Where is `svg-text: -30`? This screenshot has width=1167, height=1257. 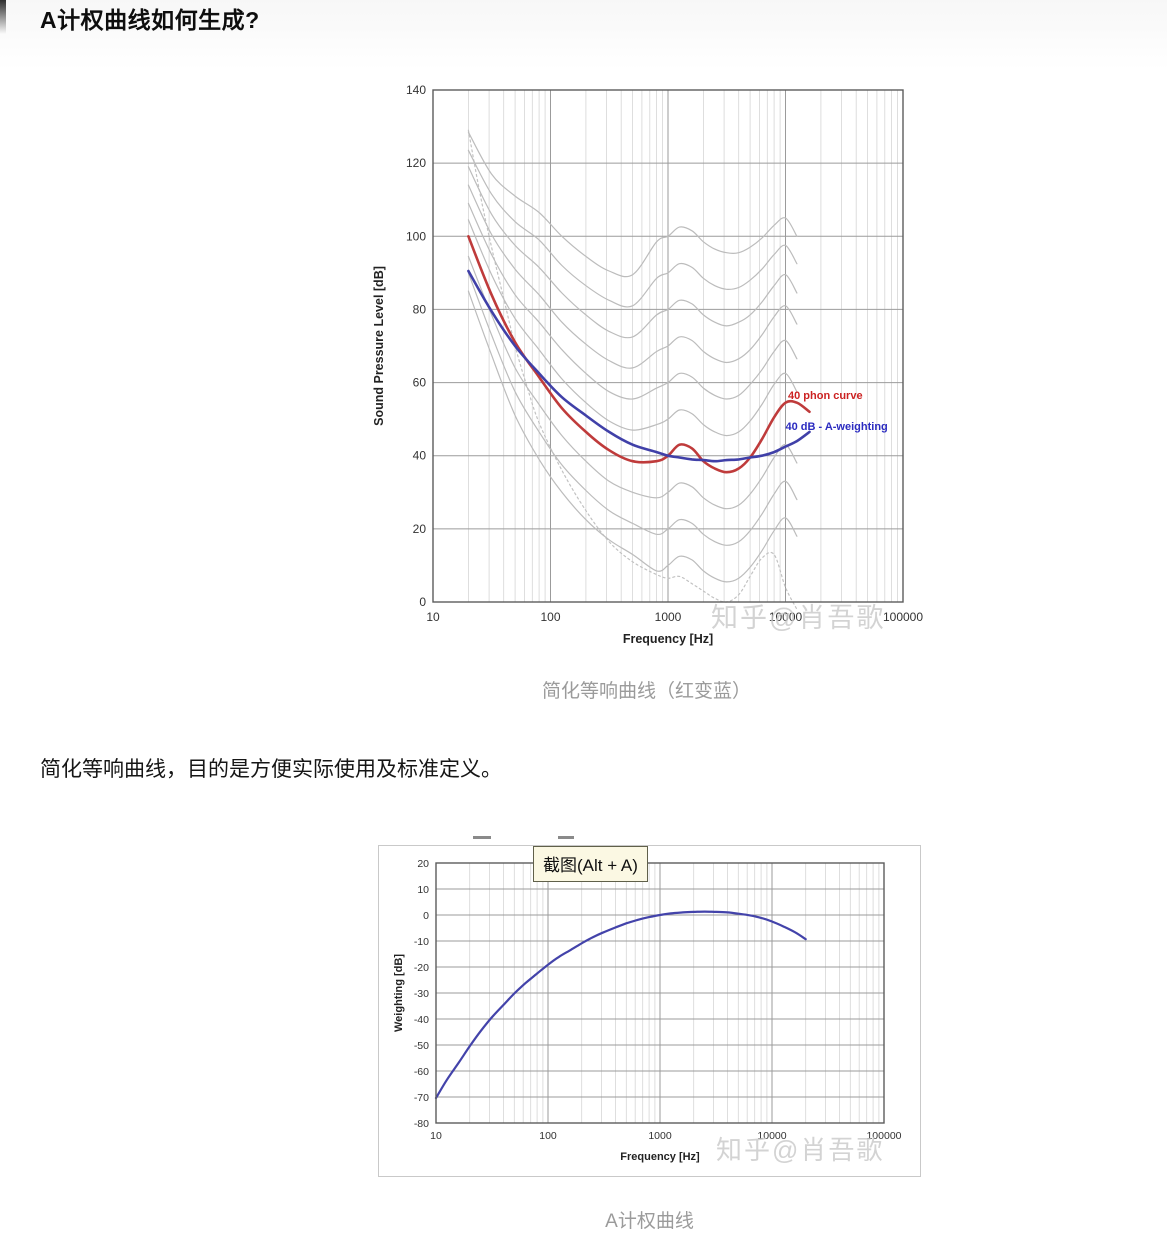 svg-text: -30 is located at coordinates (421, 994).